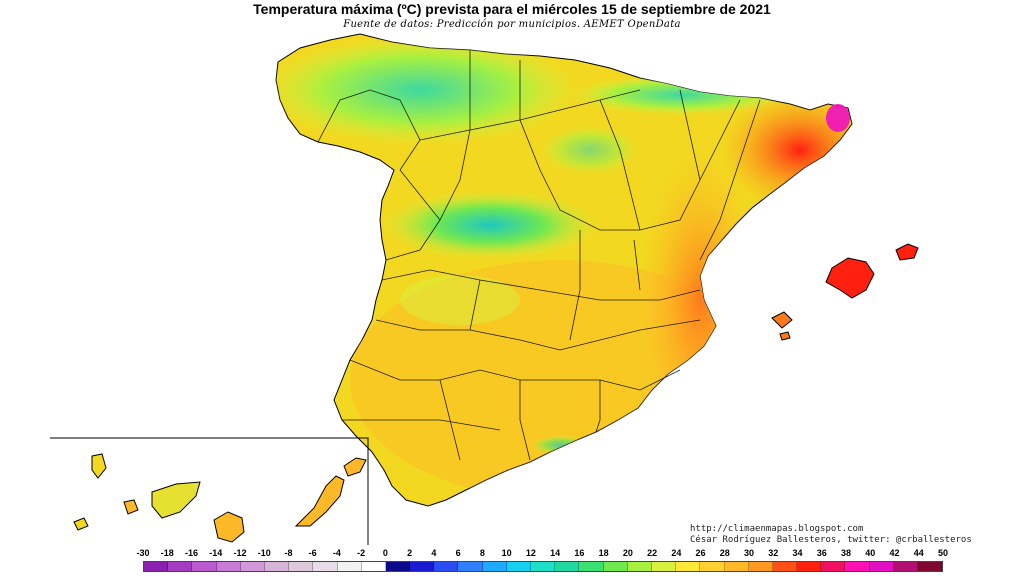 The image size is (1024, 576). Describe the element at coordinates (355, 467) in the screenshot. I see `lanzarote` at that location.